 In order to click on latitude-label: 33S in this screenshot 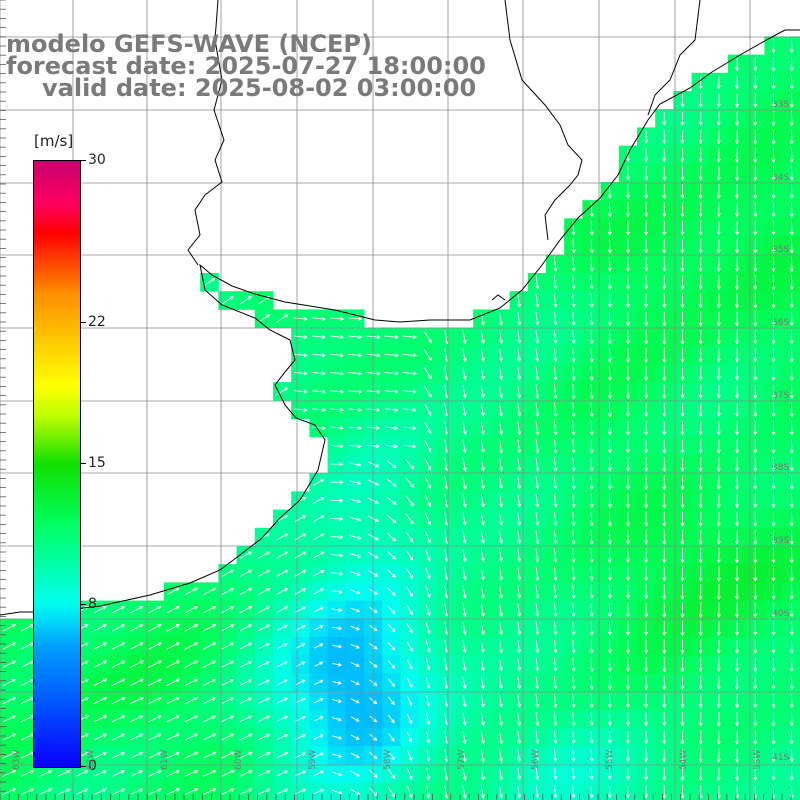, I will do `click(781, 105)`.